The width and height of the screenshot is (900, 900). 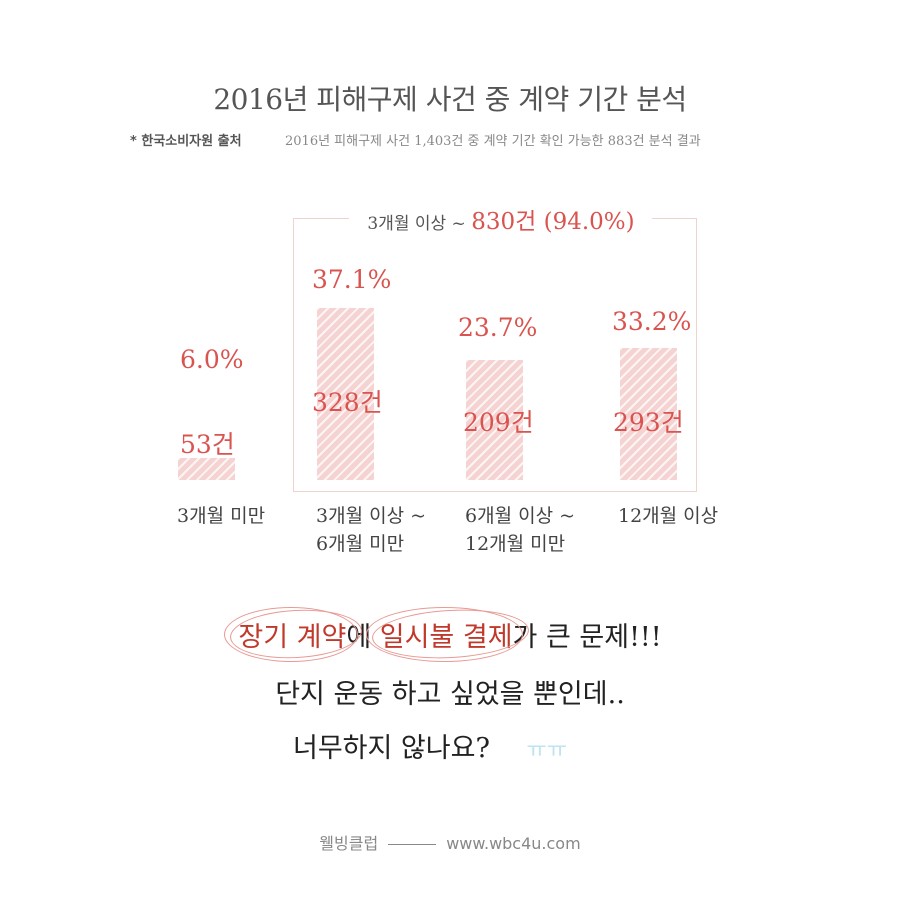 I want to click on footer-brand: 웰빙클럽, so click(x=349, y=843).